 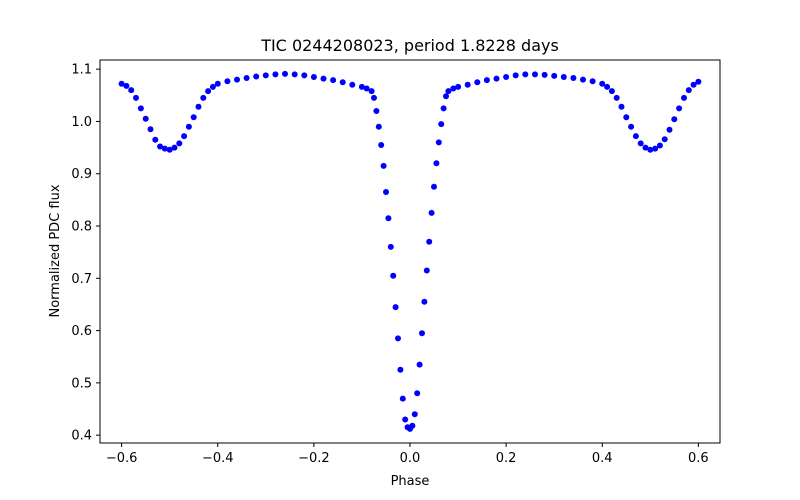 What do you see at coordinates (81, 227) in the screenshot?
I see `y-tick-label: 0.8` at bounding box center [81, 227].